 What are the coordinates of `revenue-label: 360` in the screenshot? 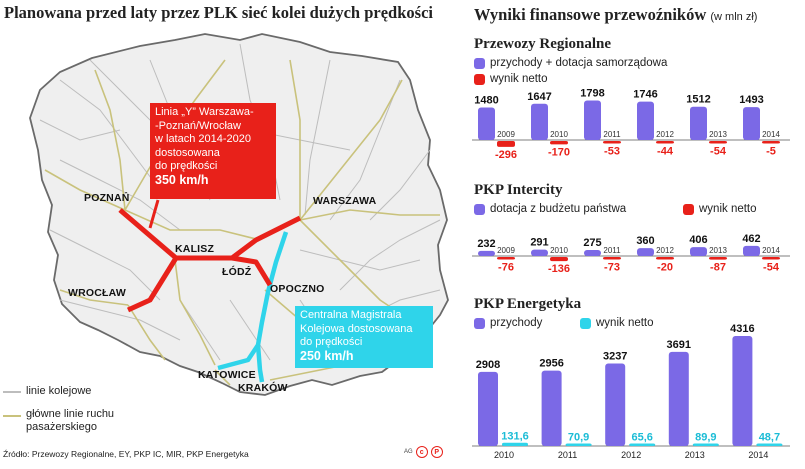 It's located at (645, 241).